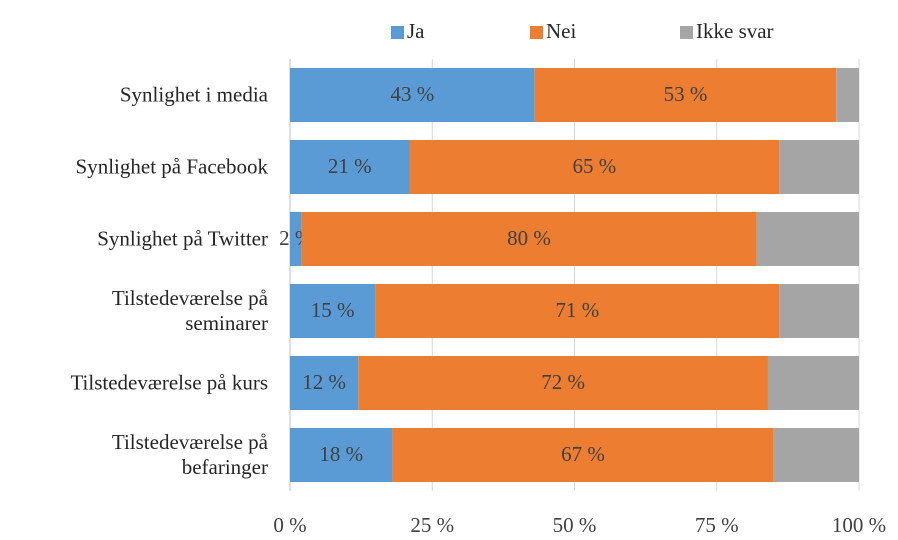 Image resolution: width=898 pixels, height=540 pixels. Describe the element at coordinates (575, 525) in the screenshot. I see `x-tick-label: 50 %` at that location.